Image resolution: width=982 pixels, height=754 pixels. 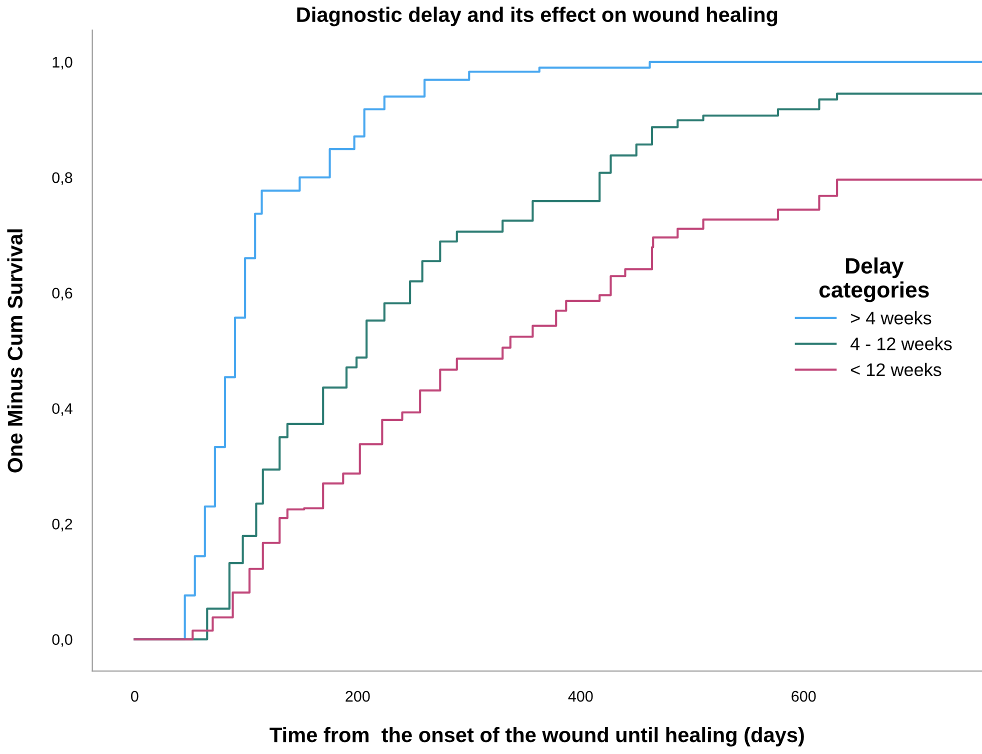 I want to click on x-tick-label: 400, so click(x=580, y=696).